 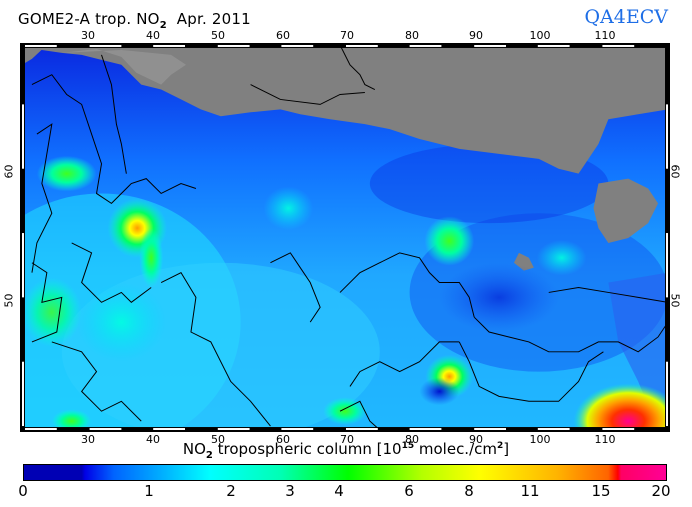 I want to click on lat-tick-right: 60, so click(x=675, y=171).